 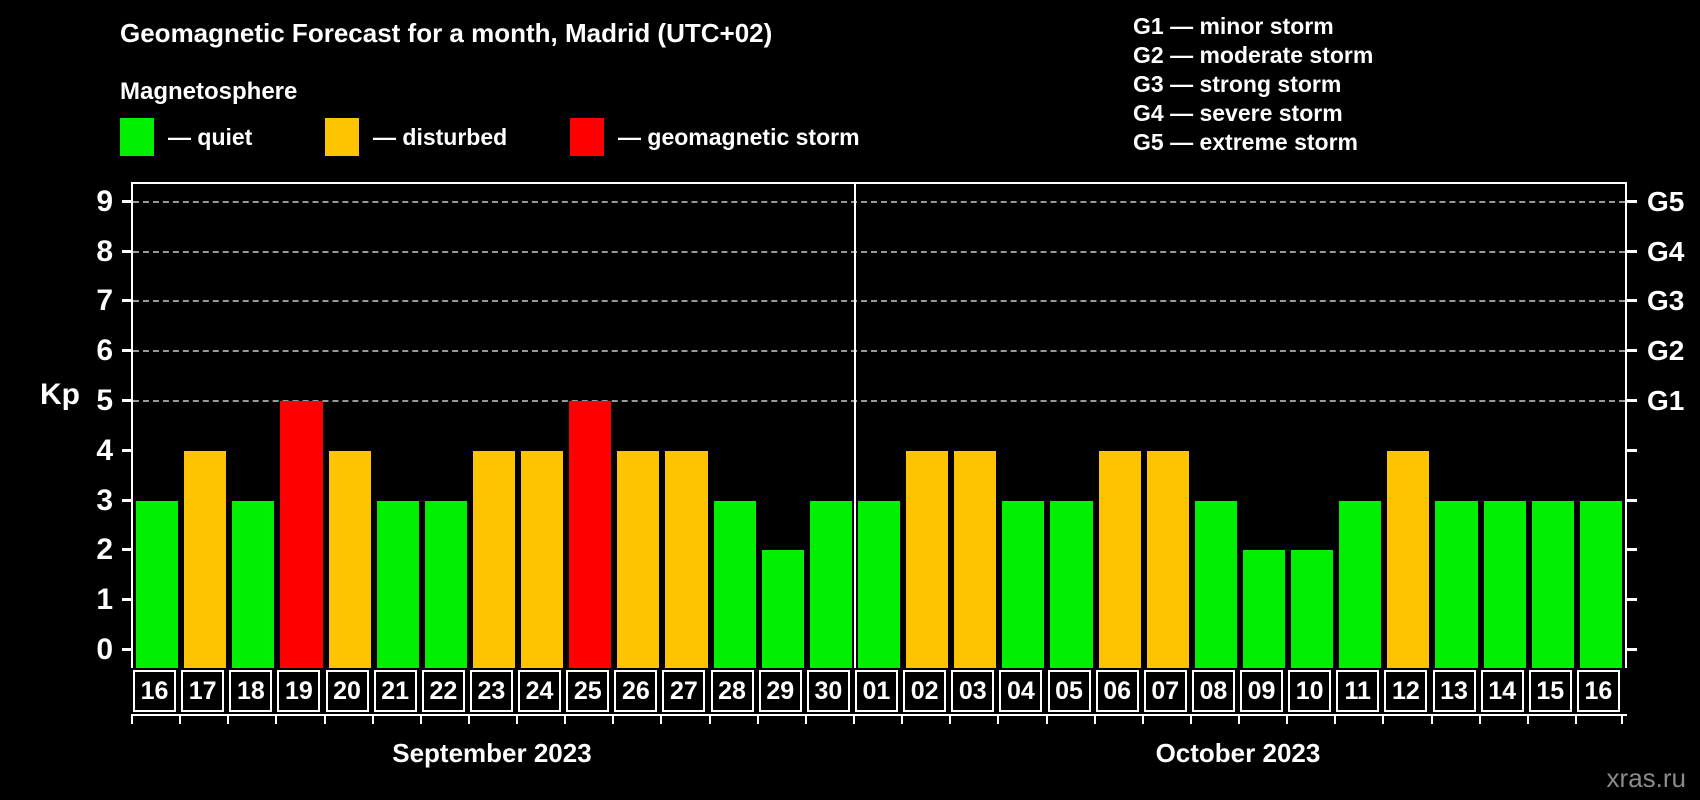 What do you see at coordinates (443, 691) in the screenshot?
I see `day-label-sep-22: 22` at bounding box center [443, 691].